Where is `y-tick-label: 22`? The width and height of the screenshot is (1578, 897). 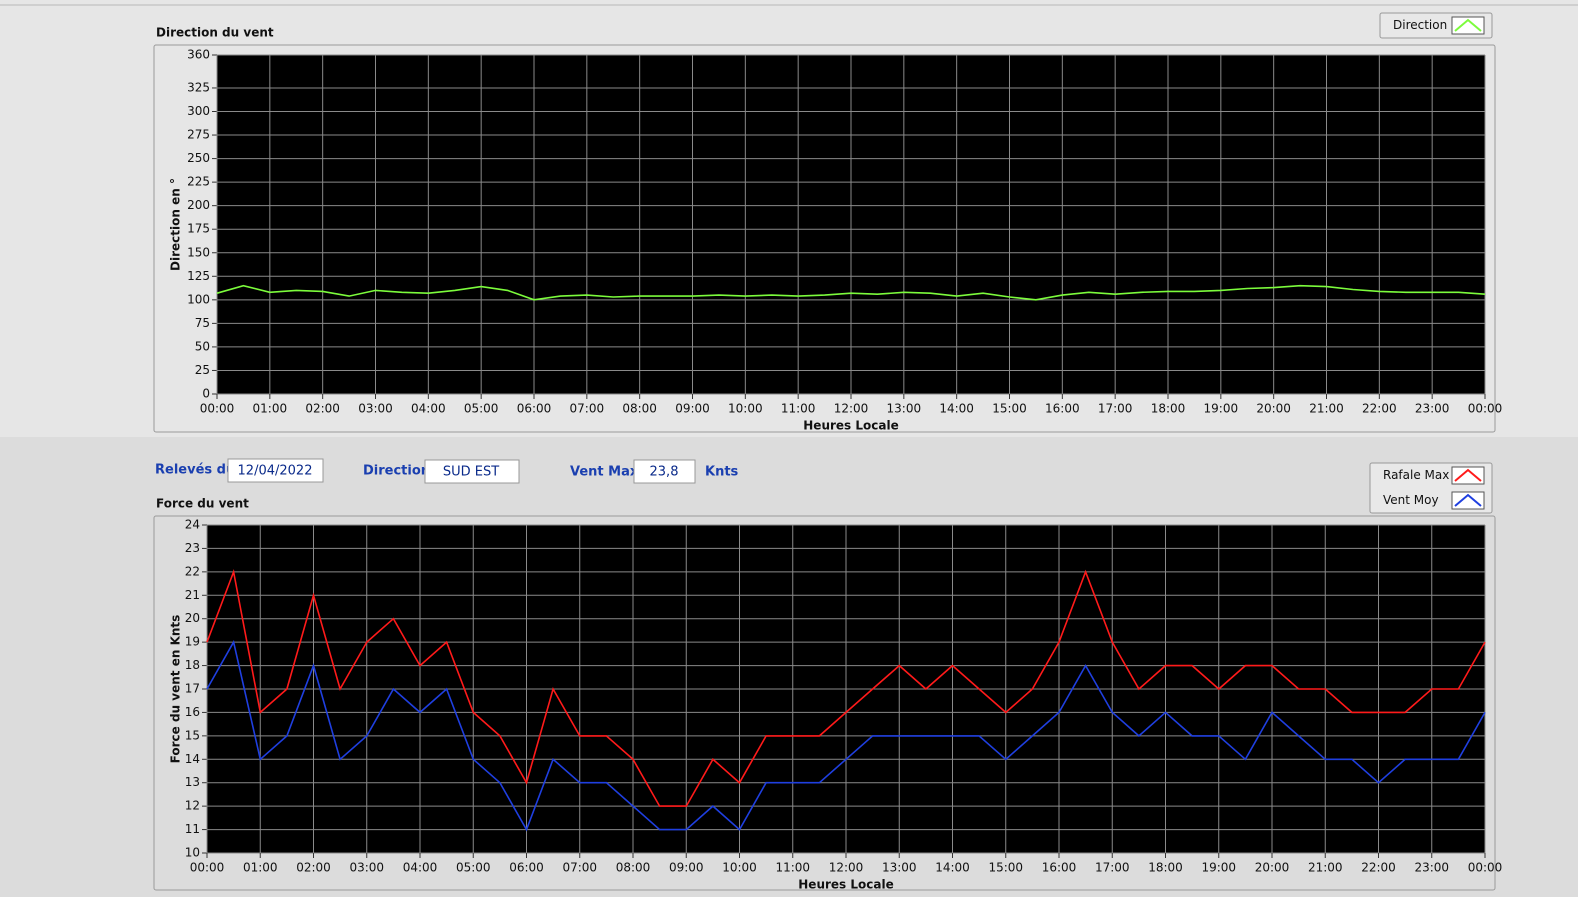
y-tick-label: 22 is located at coordinates (192, 571).